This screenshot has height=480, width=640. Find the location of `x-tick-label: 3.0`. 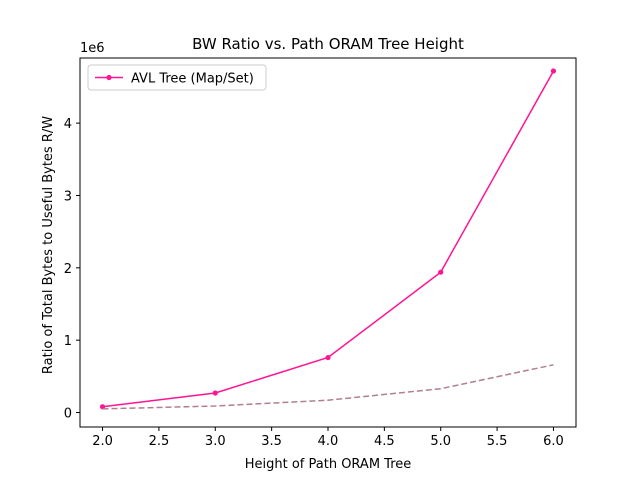

x-tick-label: 3.0 is located at coordinates (215, 441).